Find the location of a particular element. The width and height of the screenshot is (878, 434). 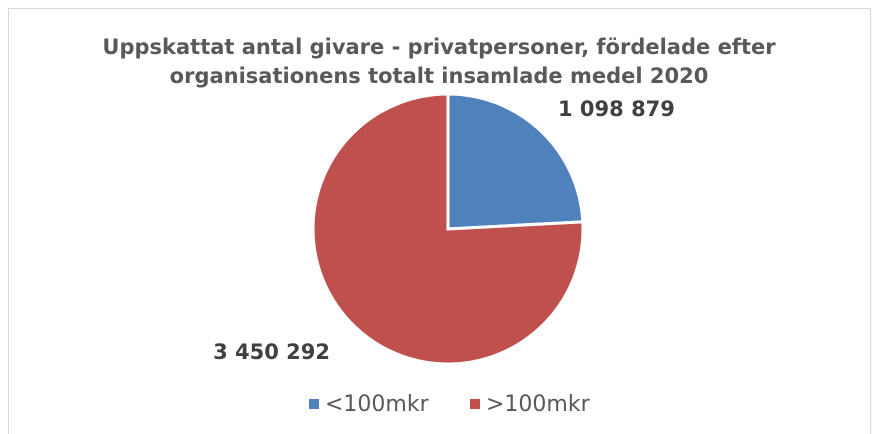

data-label: 3 450 292 is located at coordinates (271, 352).